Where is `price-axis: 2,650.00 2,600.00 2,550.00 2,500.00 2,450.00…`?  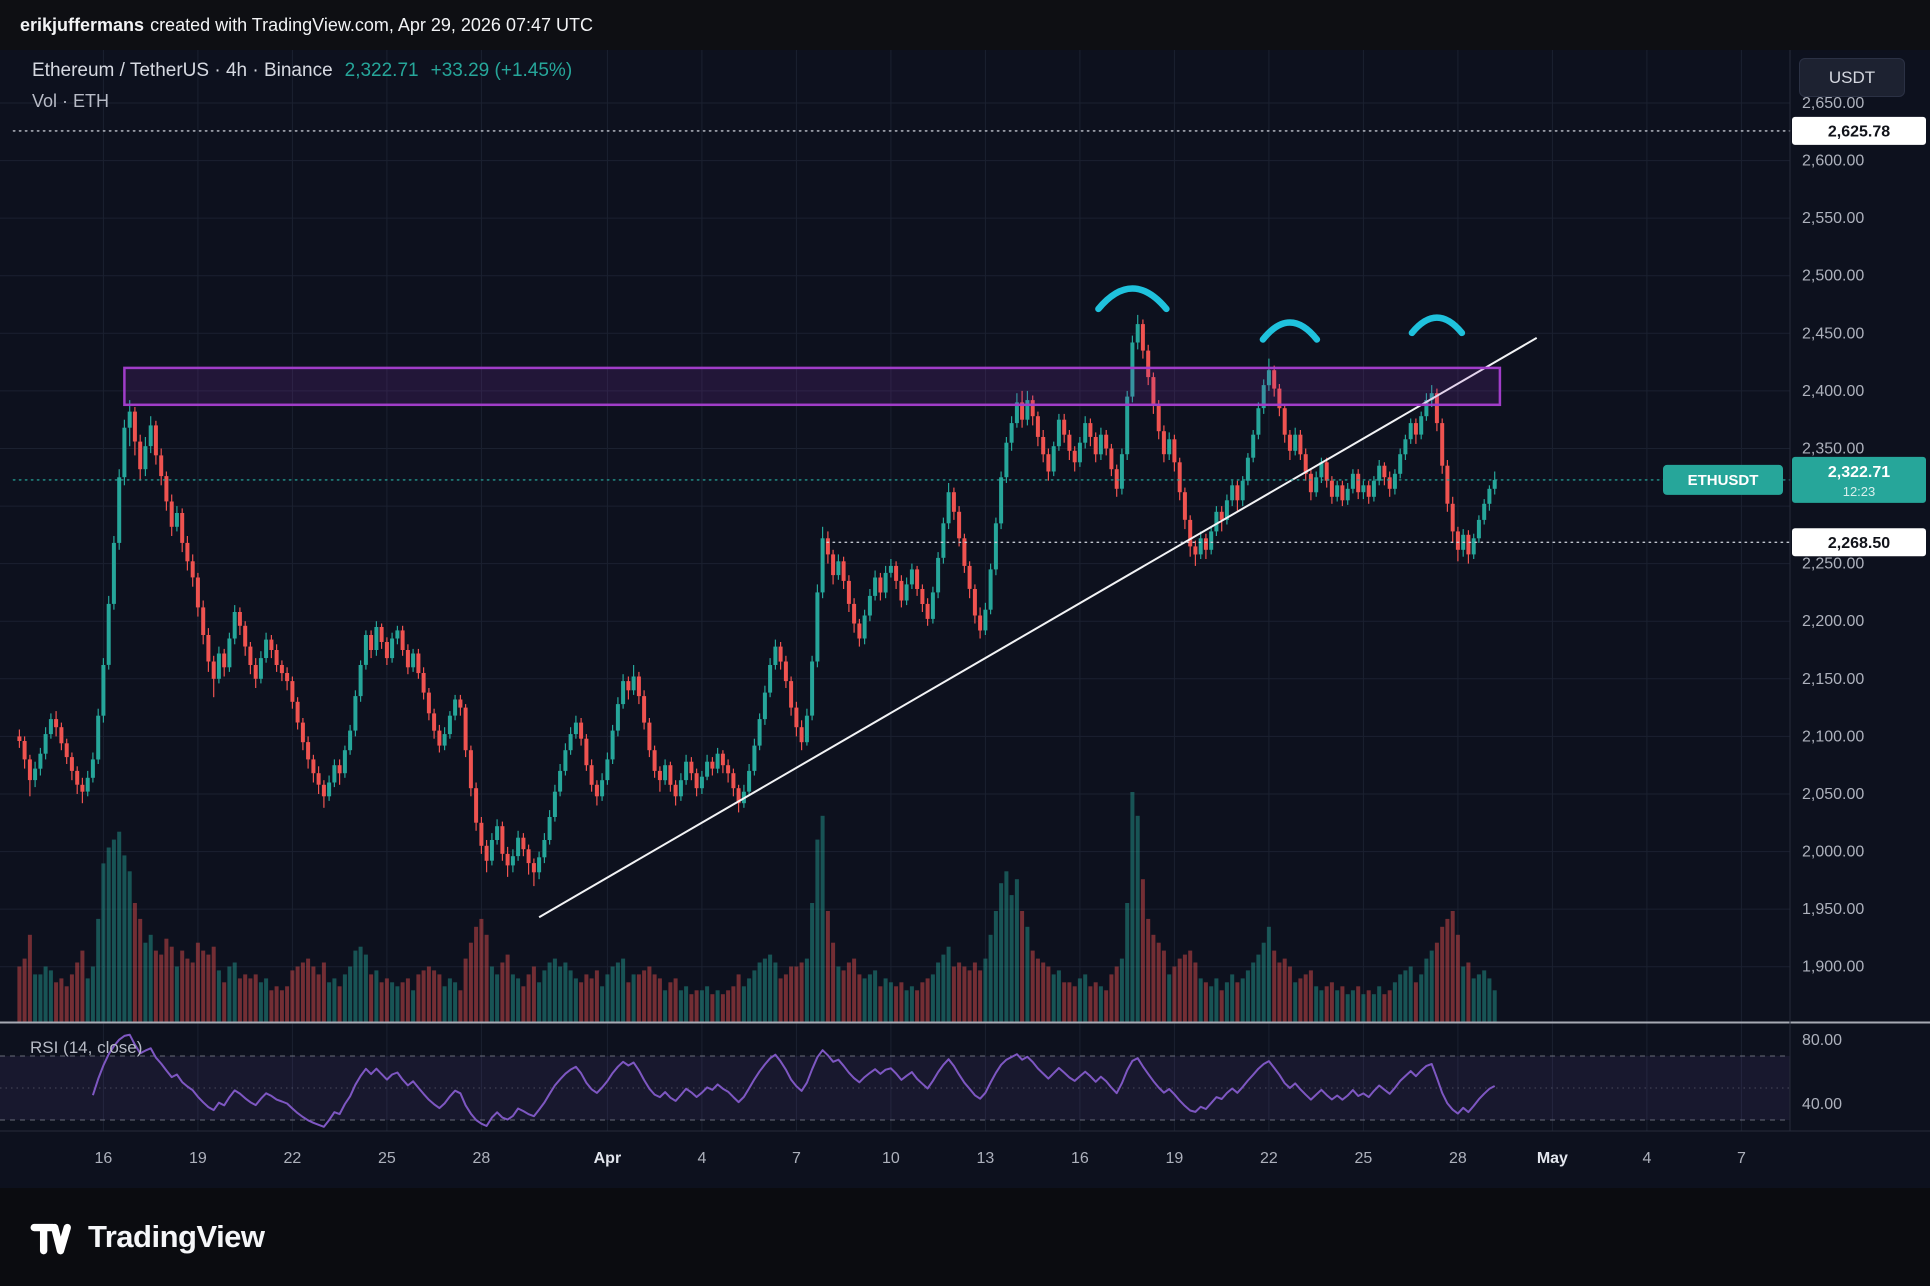 price-axis: 2,650.00 2,600.00 2,550.00 2,500.00 2,450.00… is located at coordinates (1833, 535).